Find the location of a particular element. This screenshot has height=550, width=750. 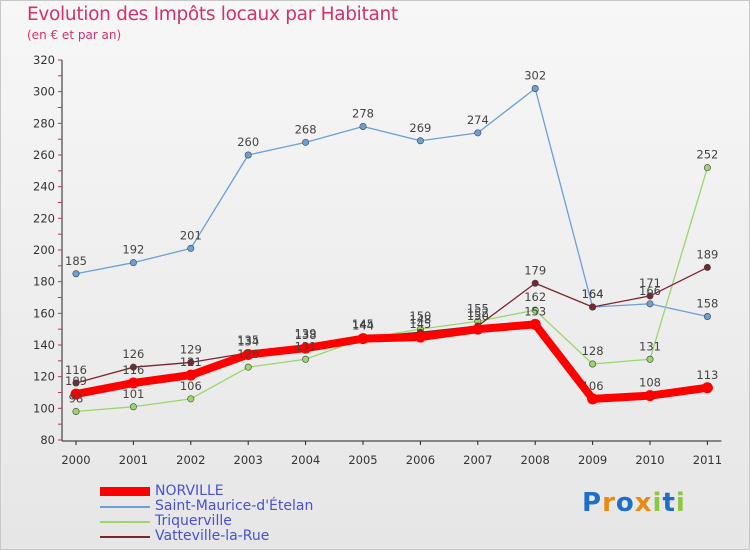

legend-item-norville: NORVILLE is located at coordinates (206, 491).